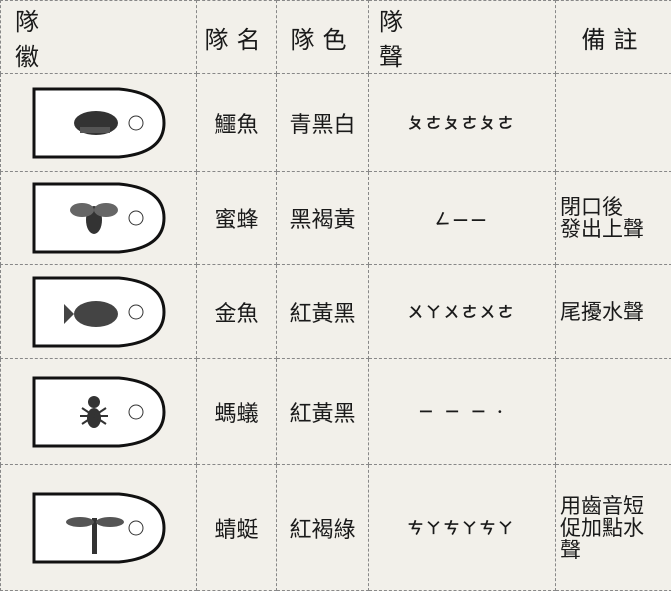 This screenshot has height=591, width=671. Describe the element at coordinates (237, 123) in the screenshot. I see `name-cell: 鱷魚` at that location.